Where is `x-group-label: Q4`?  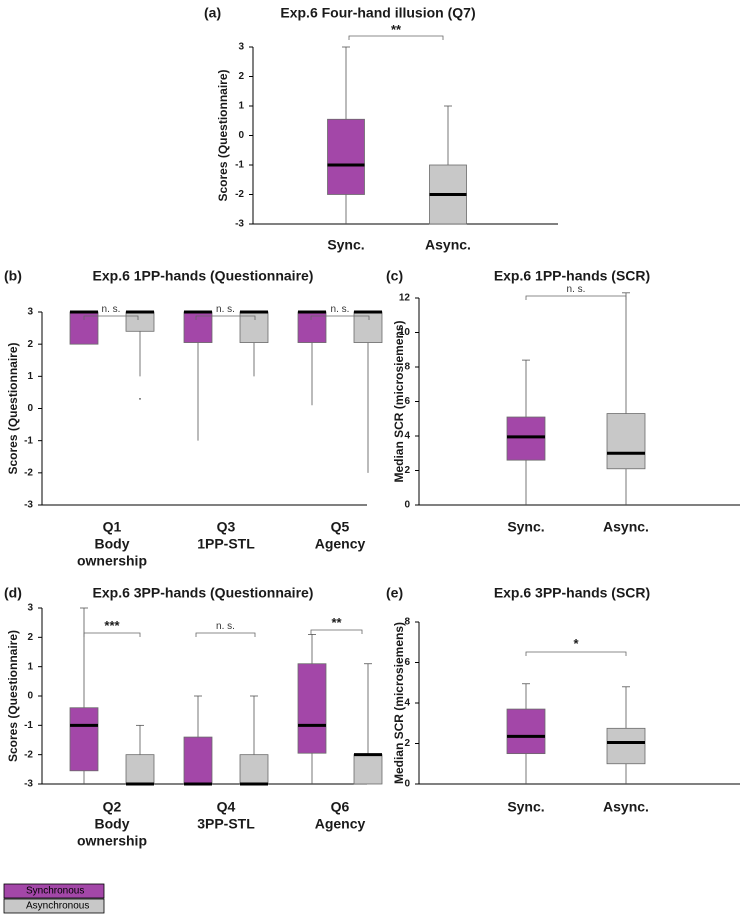 x-group-label: Q4 is located at coordinates (226, 807).